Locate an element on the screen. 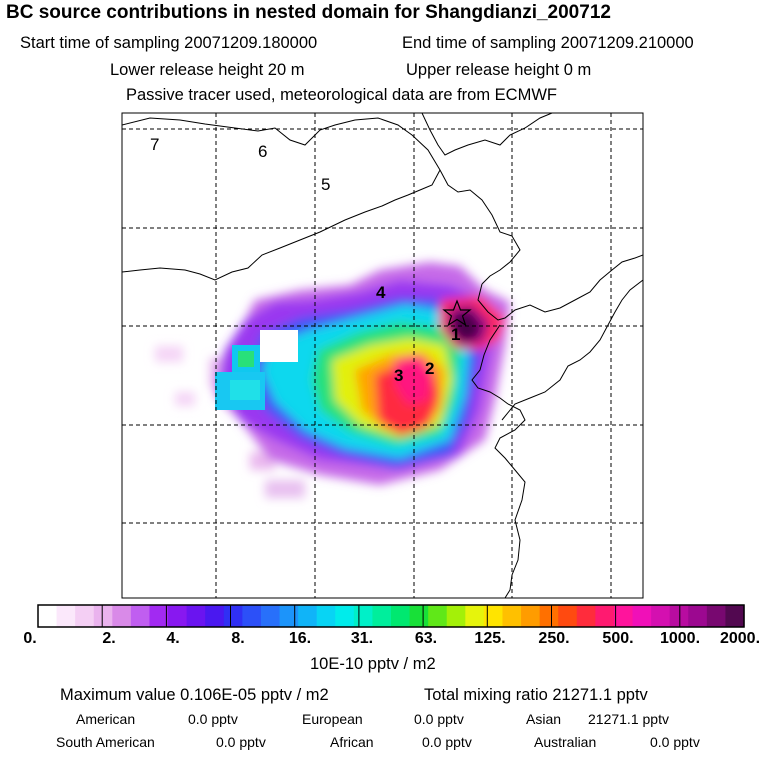 Image resolution: width=768 pixels, height=768 pixels. start-time: Start time of sampling 20071209.180000 is located at coordinates (169, 43).